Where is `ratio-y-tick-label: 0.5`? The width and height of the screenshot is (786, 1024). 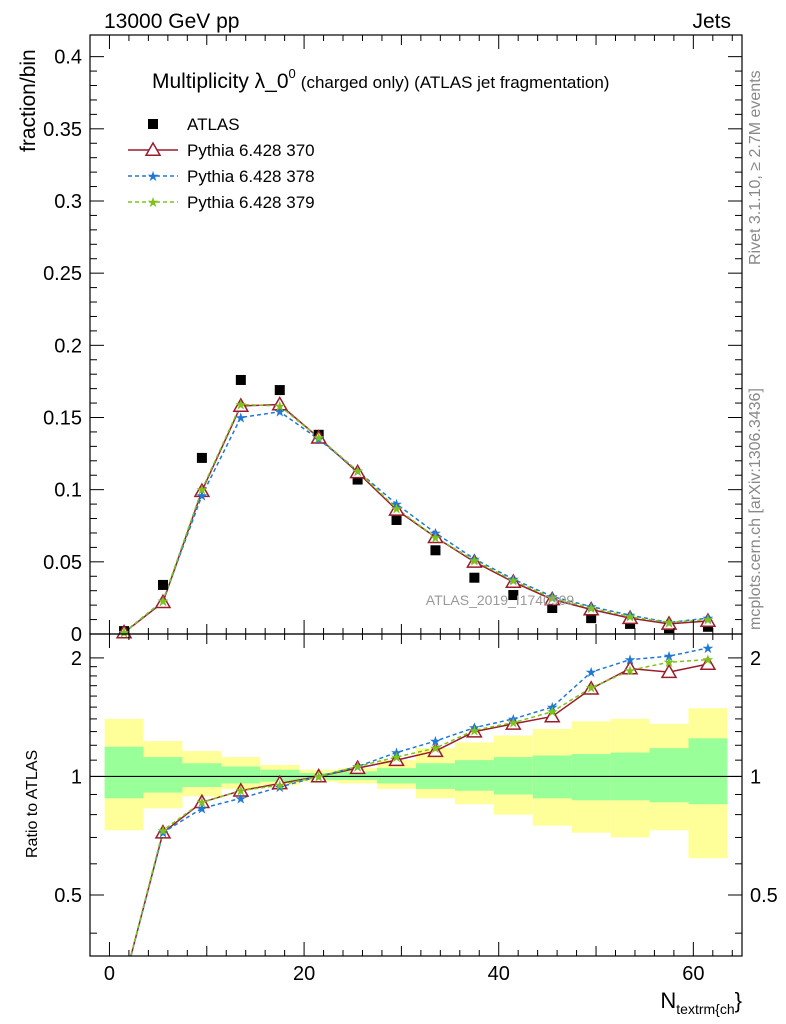
ratio-y-tick-label: 0.5 is located at coordinates (68, 896).